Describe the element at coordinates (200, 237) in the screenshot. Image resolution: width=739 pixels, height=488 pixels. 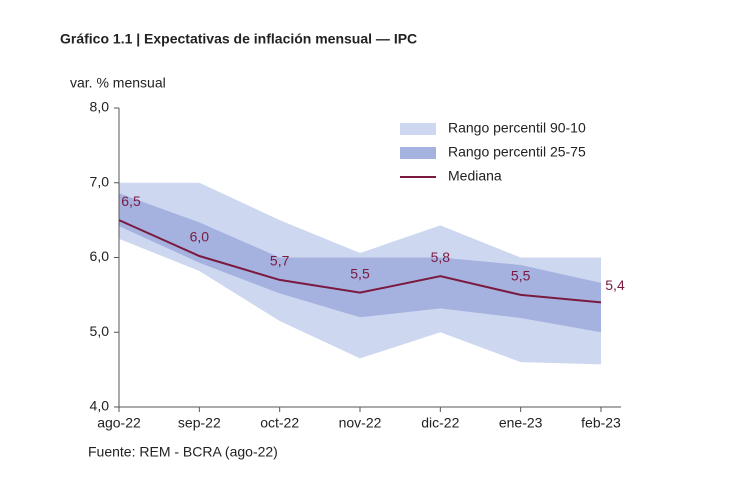
I see `value-label: 6,0` at that location.